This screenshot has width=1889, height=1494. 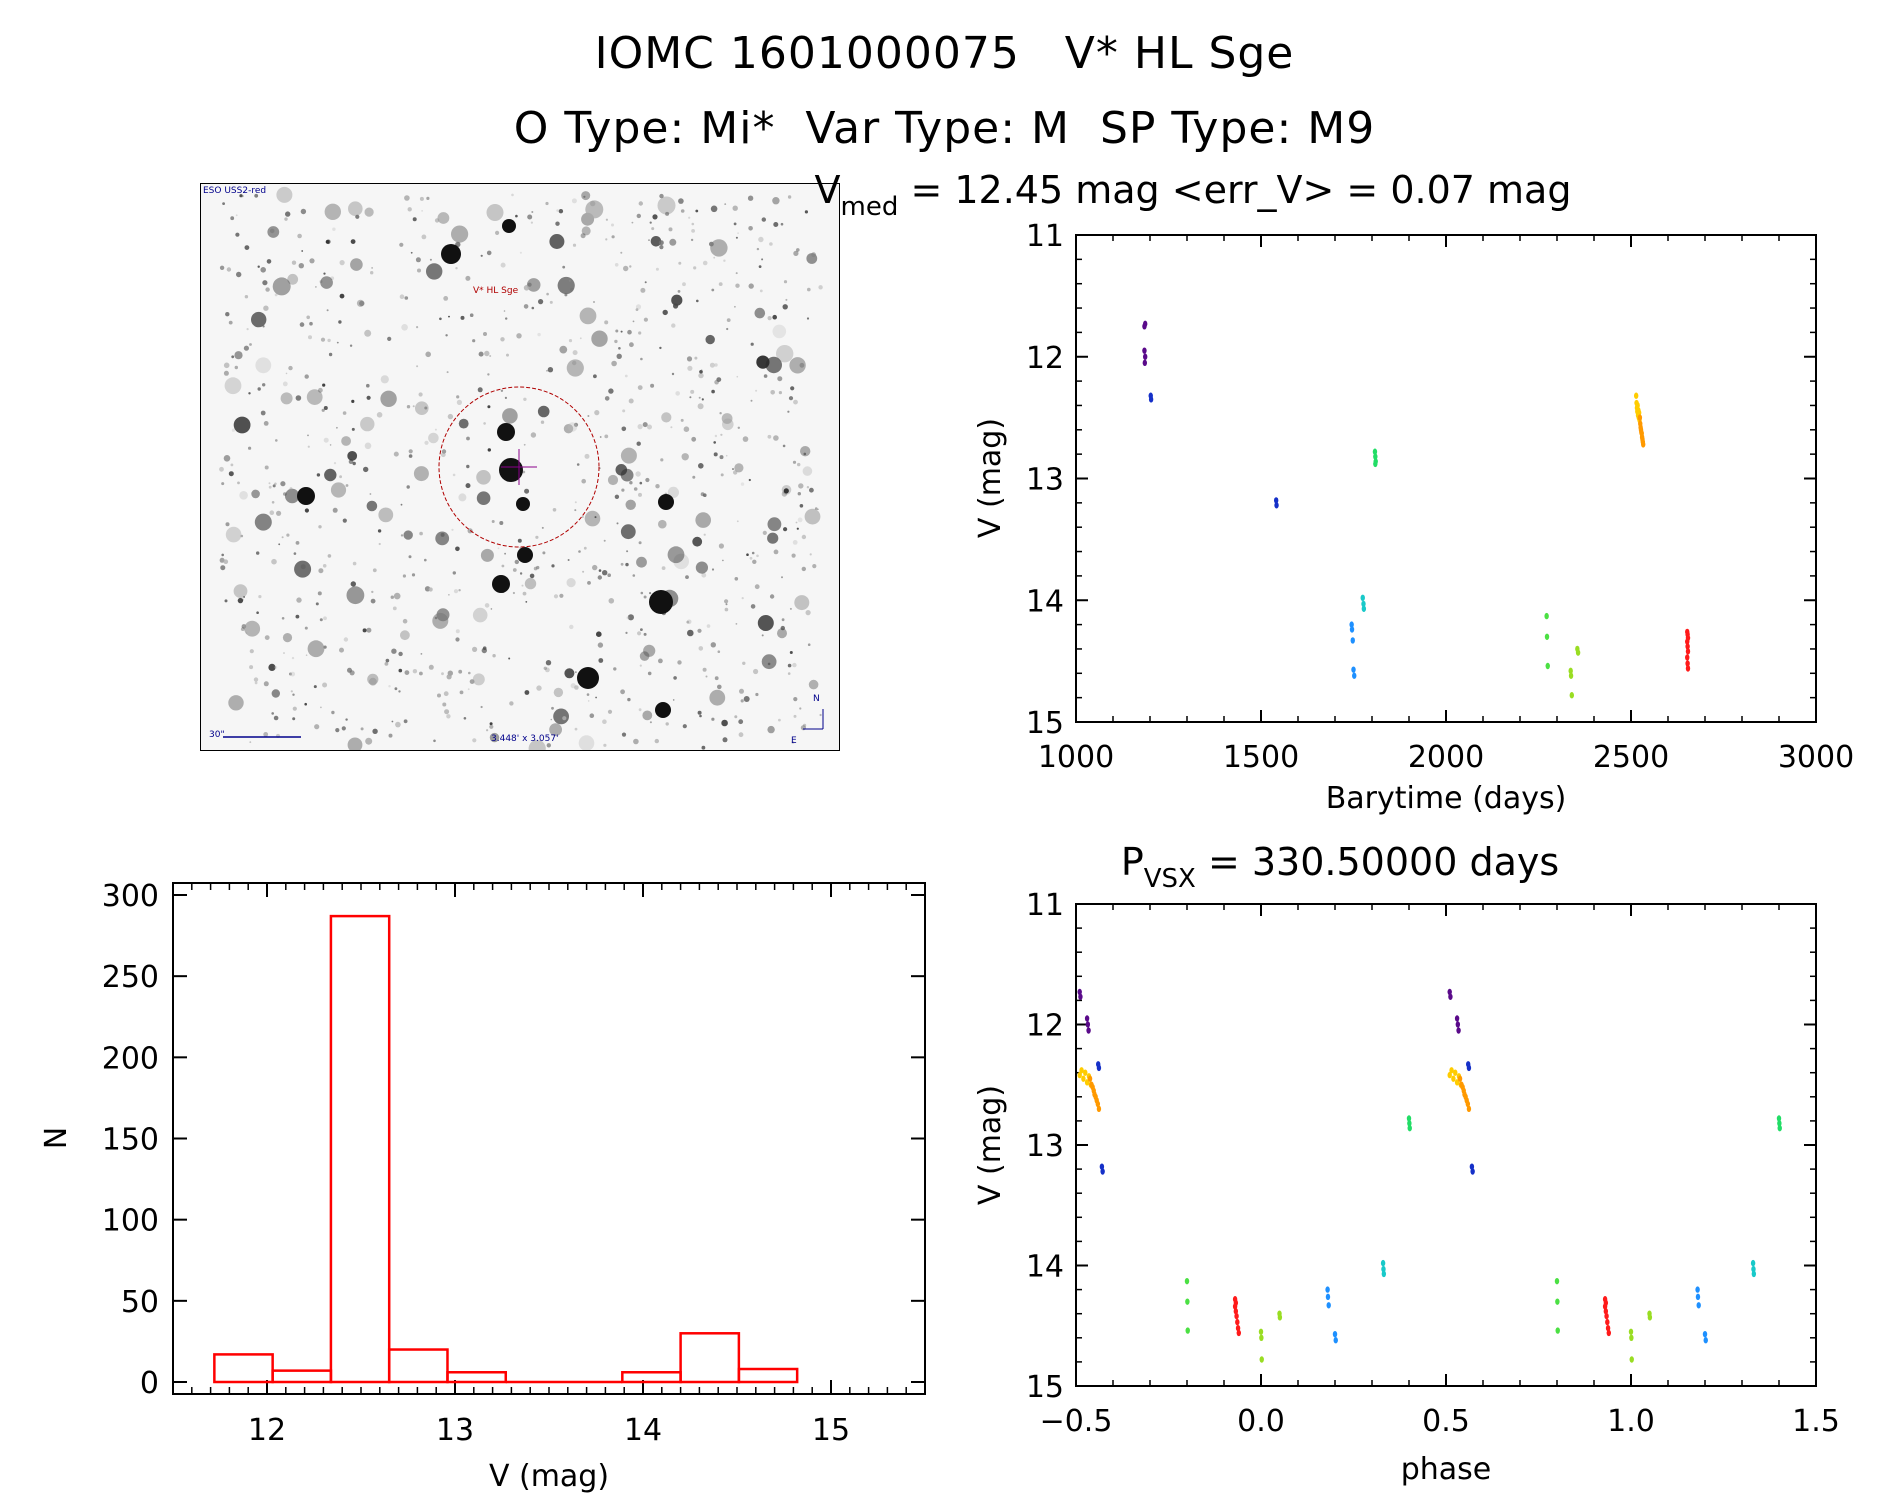 I want to click on histogram-ytick-label: 250, so click(x=130, y=977).